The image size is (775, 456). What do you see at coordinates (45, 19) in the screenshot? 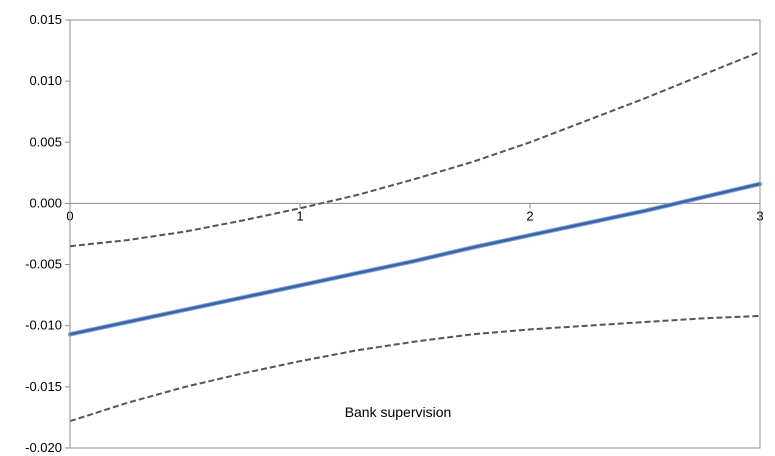
I see `y-tick-label: 0.015` at bounding box center [45, 19].